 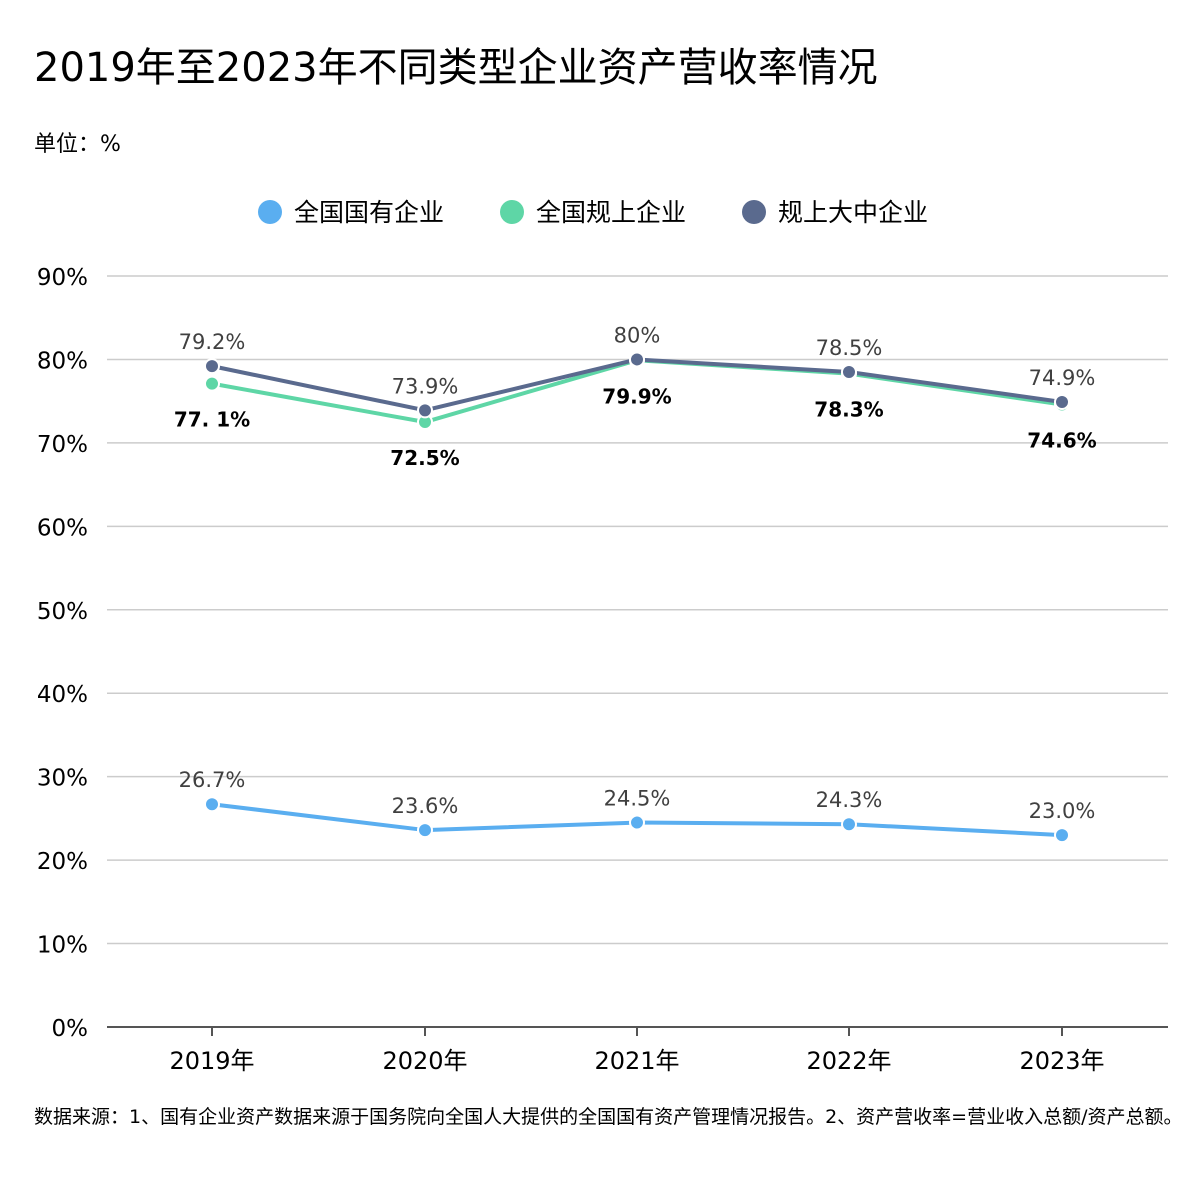 What do you see at coordinates (77, 144) in the screenshot?
I see `unit-label: 单位：%` at bounding box center [77, 144].